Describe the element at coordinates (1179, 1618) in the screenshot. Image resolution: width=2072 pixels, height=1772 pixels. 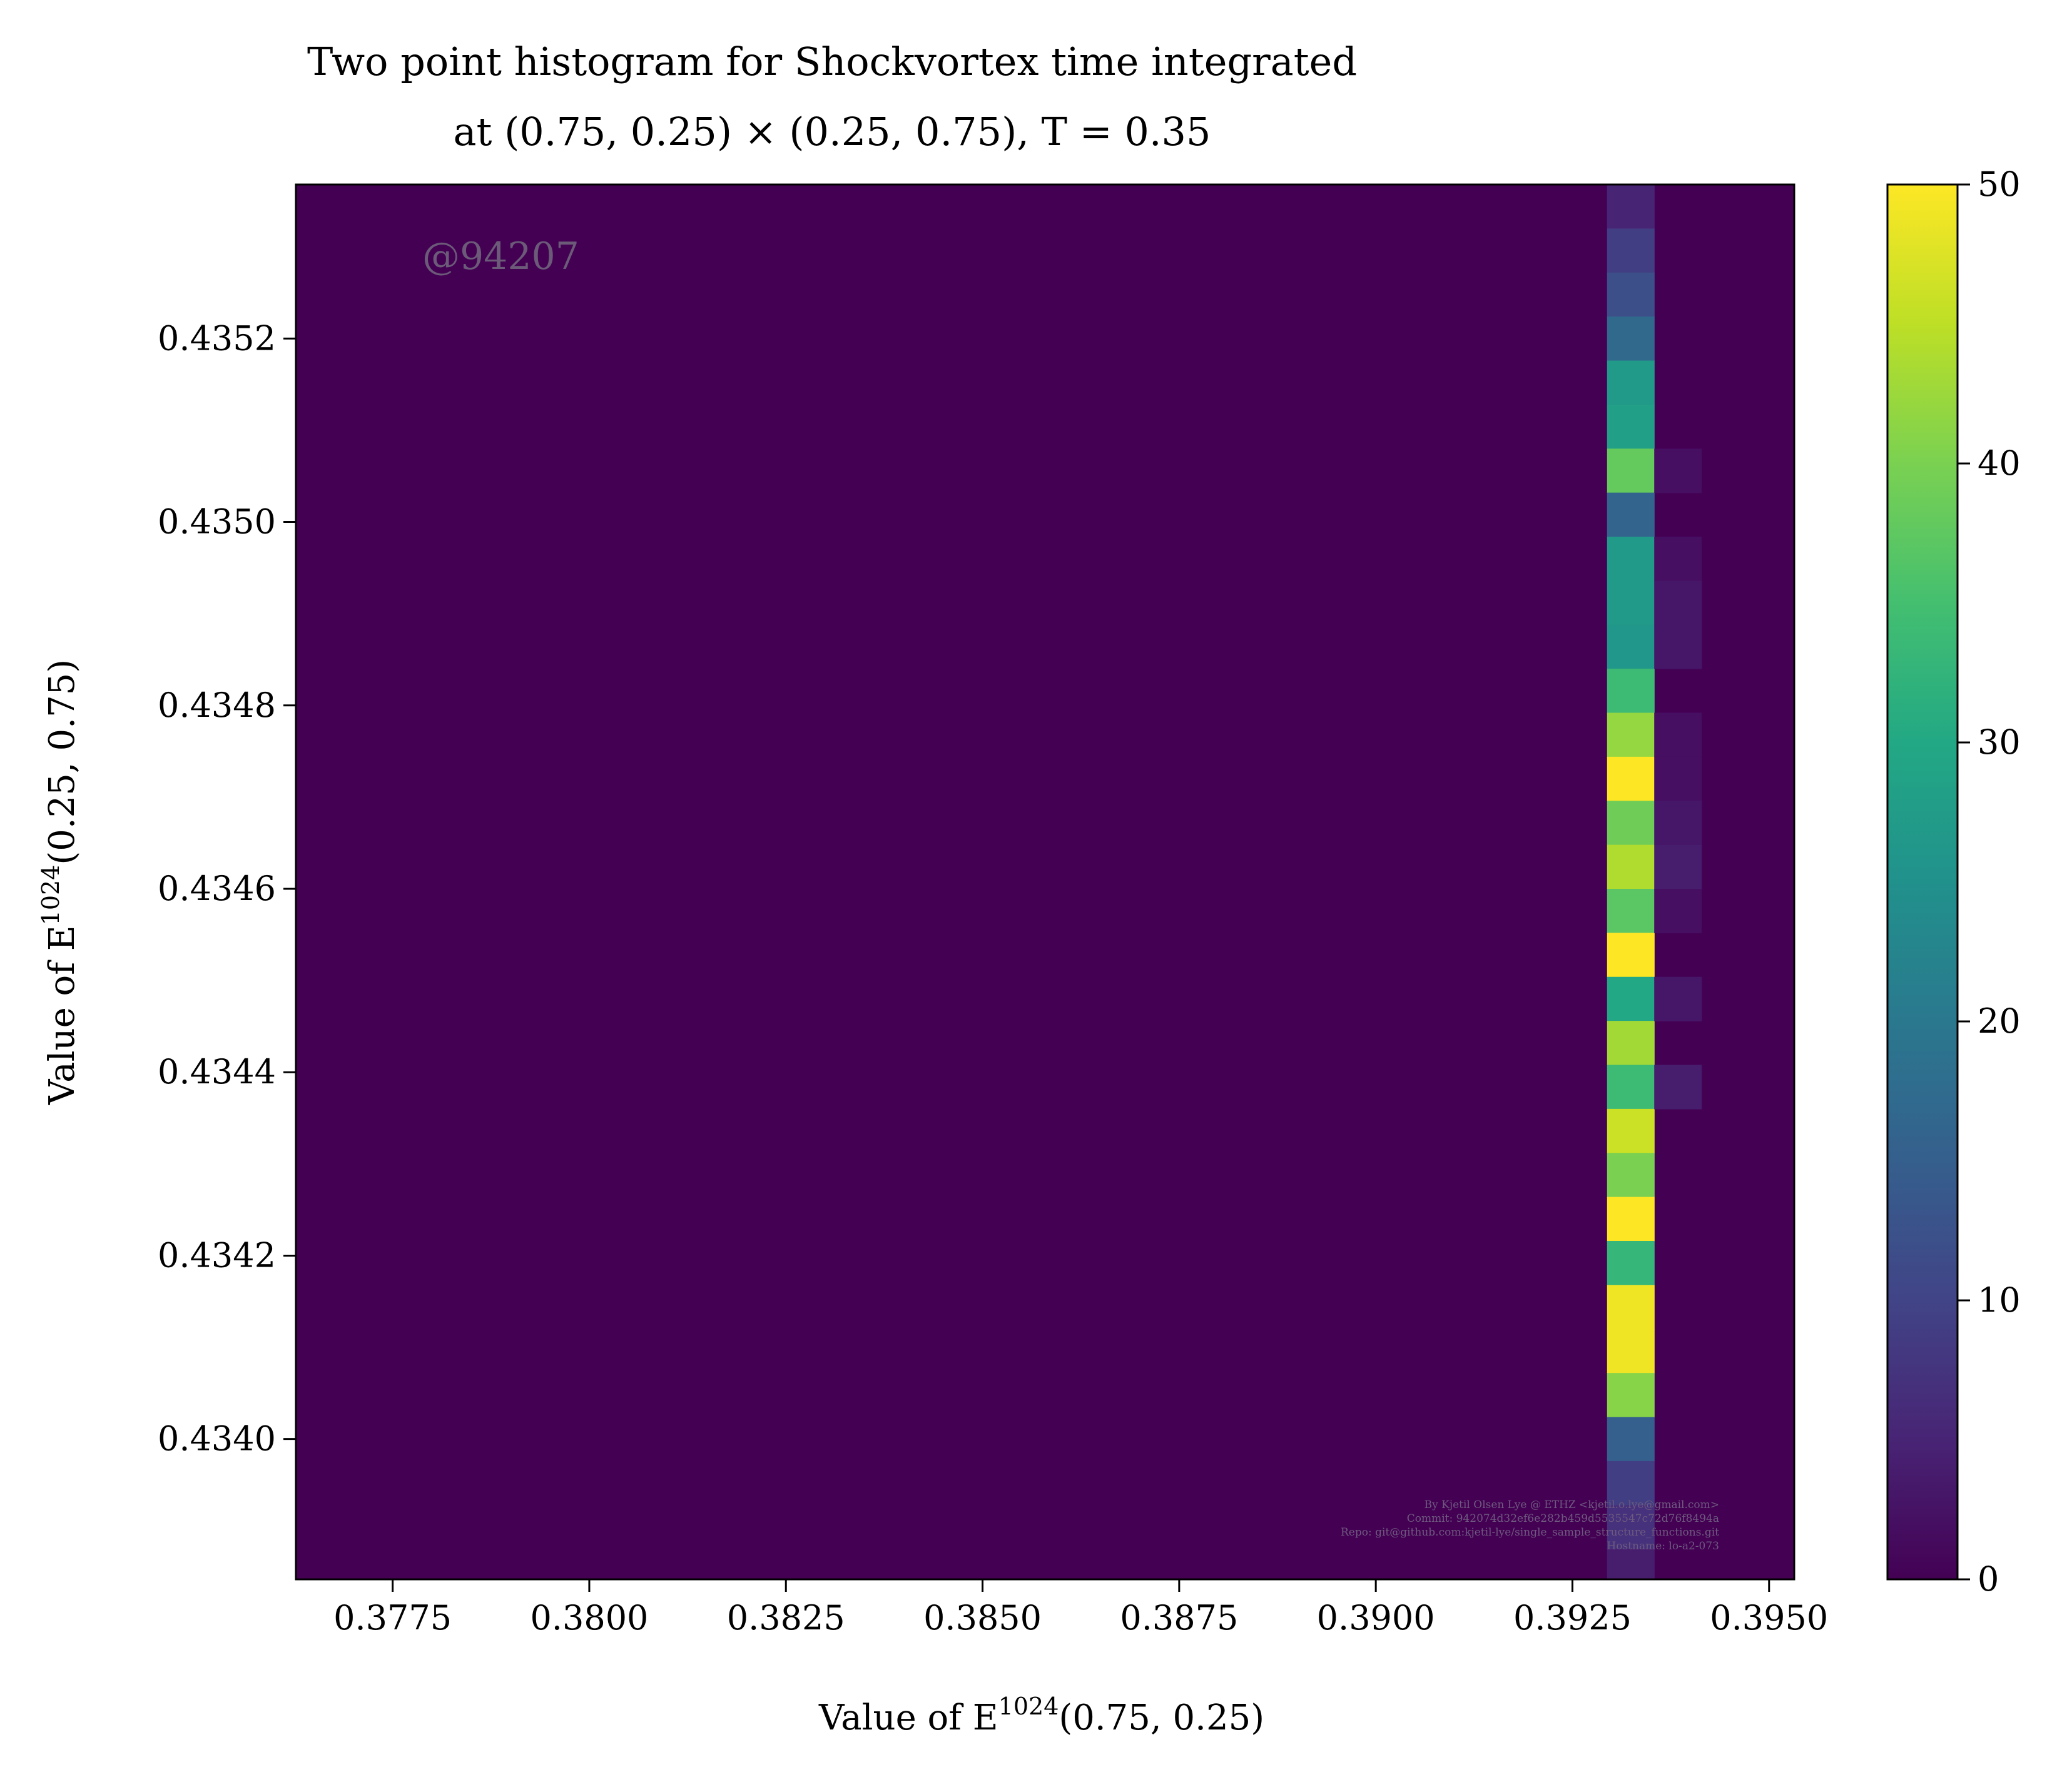
I see `x-tick-label: 0.3875` at that location.